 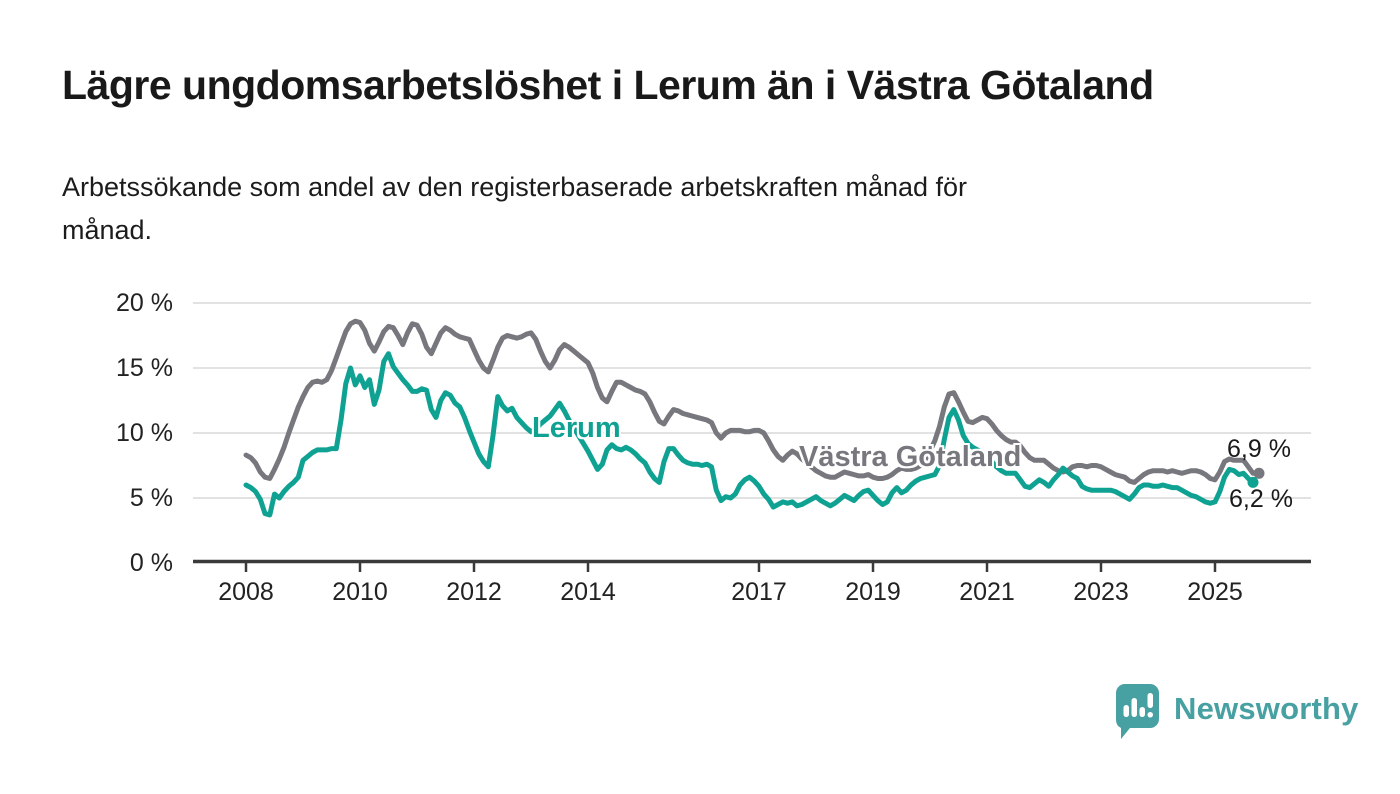 What do you see at coordinates (107, 230) in the screenshot?
I see `subtitle-line-2: månad.` at bounding box center [107, 230].